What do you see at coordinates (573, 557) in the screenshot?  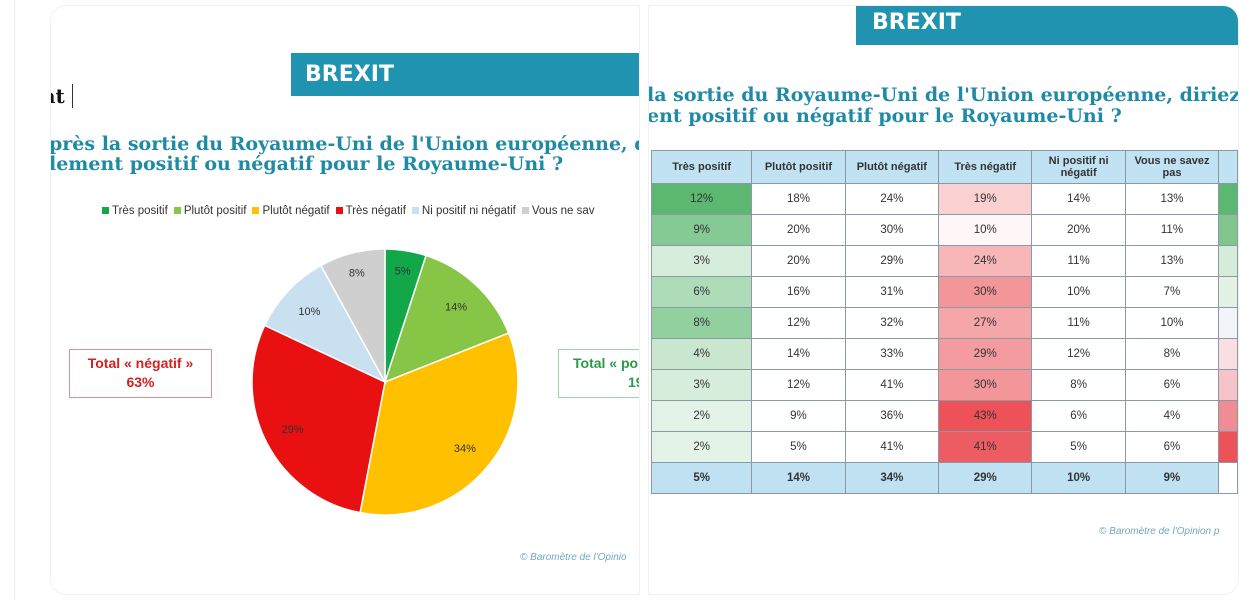 I see `copyright: © Baromètre de l'Opinio` at bounding box center [573, 557].